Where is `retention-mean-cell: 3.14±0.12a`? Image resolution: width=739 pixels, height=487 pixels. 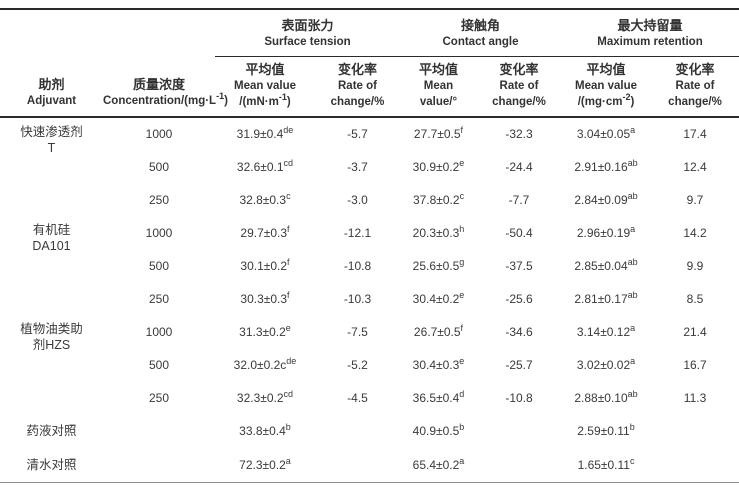 retention-mean-cell: 3.14±0.12a is located at coordinates (606, 330).